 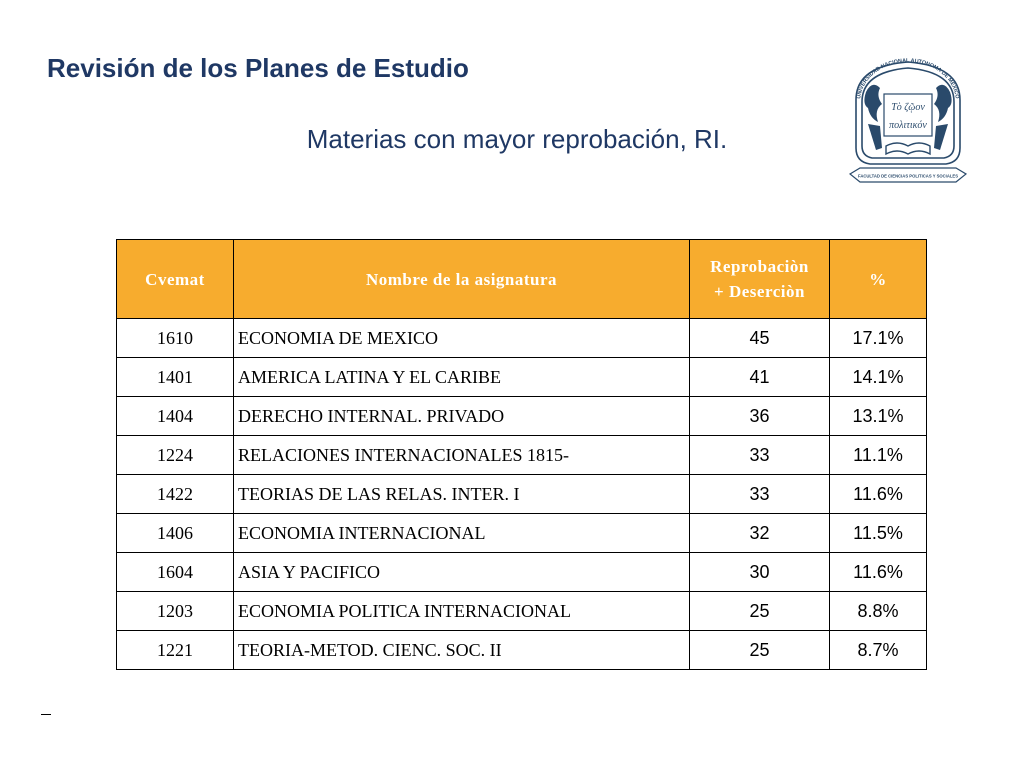 I want to click on cell-percent: 11.5%, so click(x=878, y=533).